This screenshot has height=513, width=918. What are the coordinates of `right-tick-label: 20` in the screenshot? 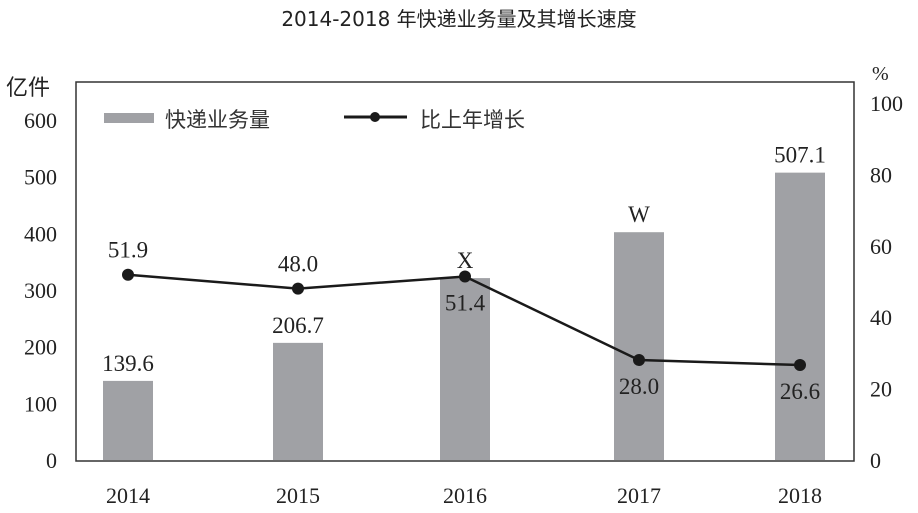 It's located at (881, 389).